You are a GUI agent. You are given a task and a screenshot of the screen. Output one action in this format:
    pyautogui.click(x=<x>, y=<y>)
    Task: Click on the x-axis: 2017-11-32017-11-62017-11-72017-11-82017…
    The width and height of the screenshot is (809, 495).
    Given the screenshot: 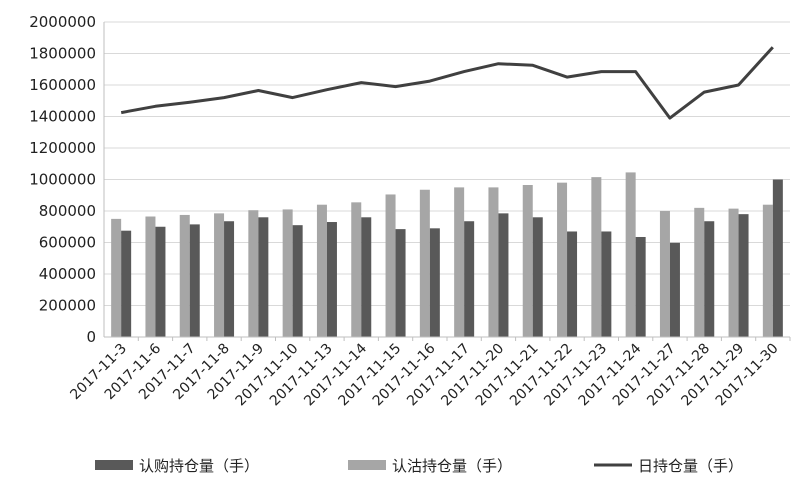 What is the action you would take?
    pyautogui.click(x=429, y=372)
    